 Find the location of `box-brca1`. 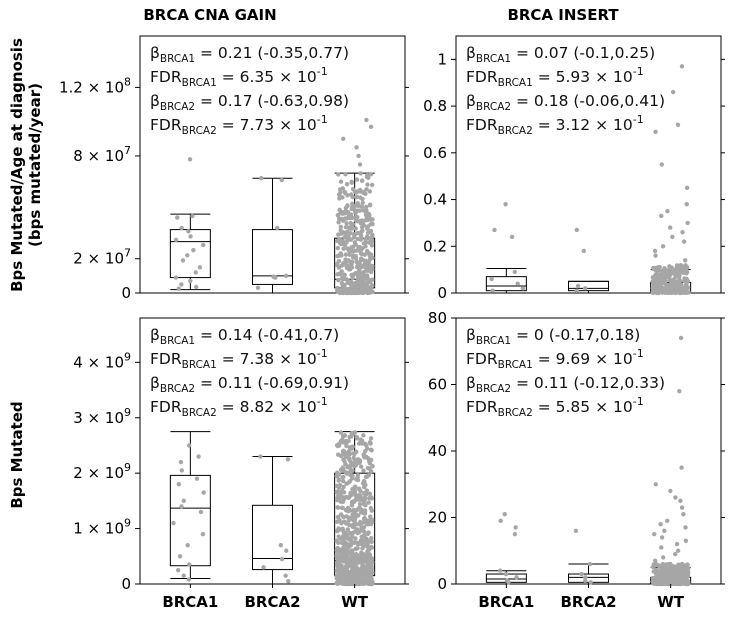

box-brca1 is located at coordinates (190, 506).